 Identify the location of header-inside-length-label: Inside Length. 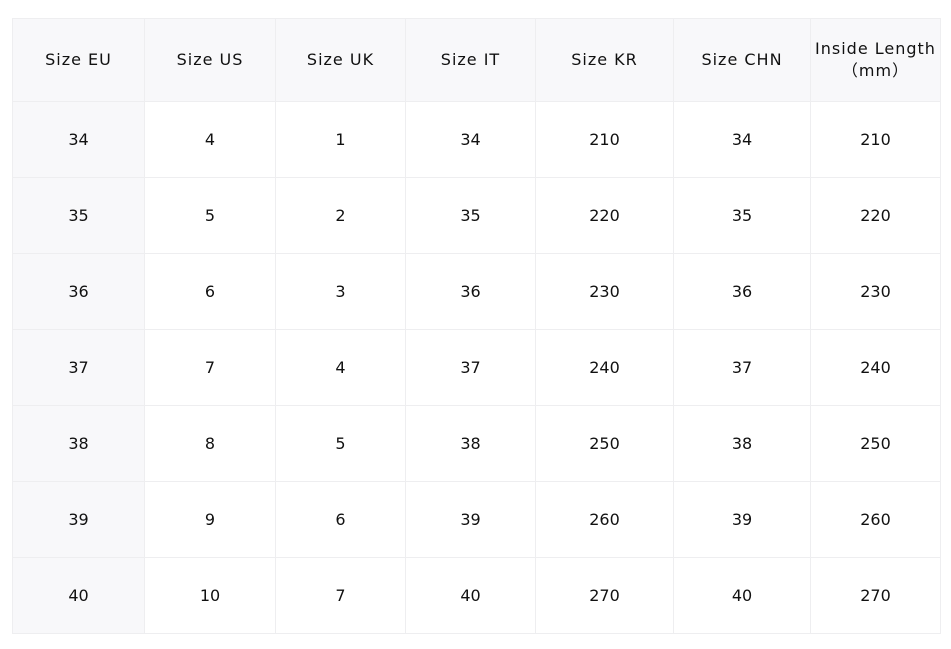
(875, 48).